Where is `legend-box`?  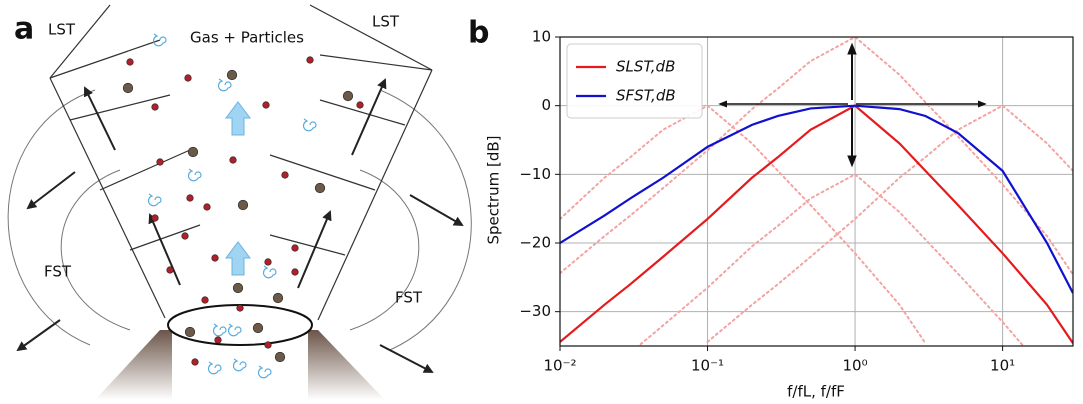 legend-box is located at coordinates (634, 81).